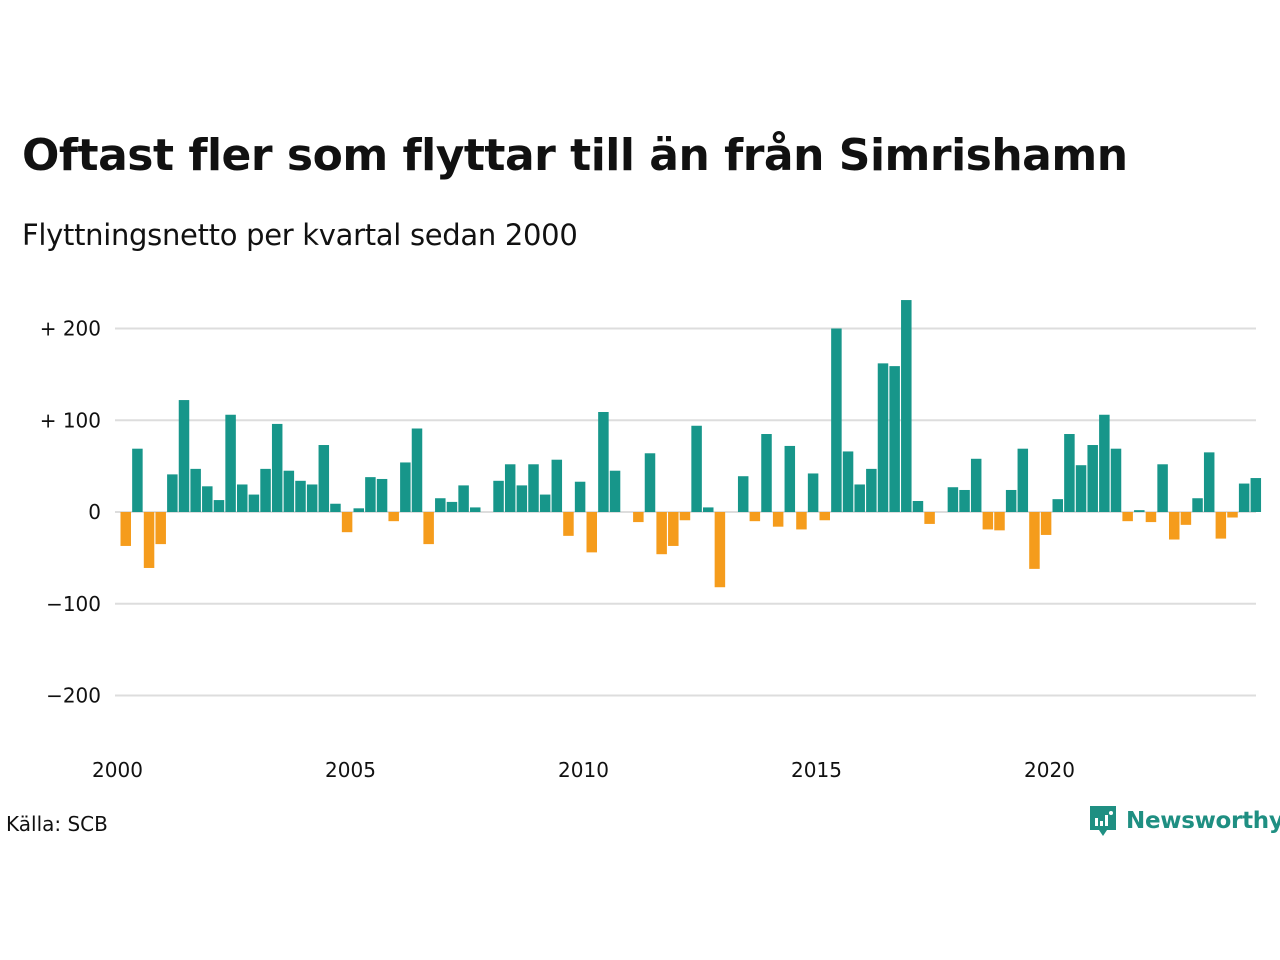 Image resolution: width=1280 pixels, height=960 pixels. I want to click on source-note: Källa: SCB, so click(57, 824).